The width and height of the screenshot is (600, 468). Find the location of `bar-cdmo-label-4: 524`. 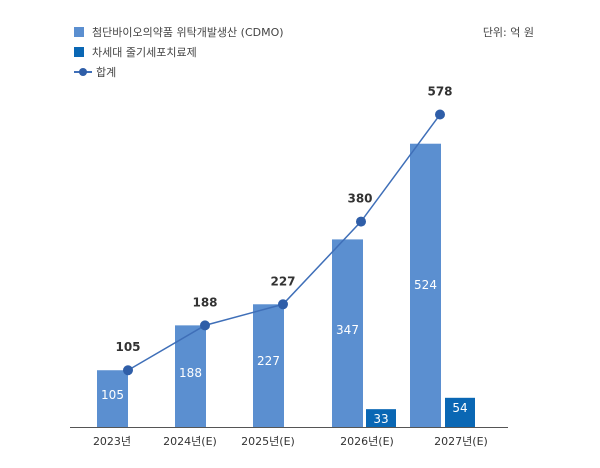

bar-cdmo-label-4: 524 is located at coordinates (425, 285).